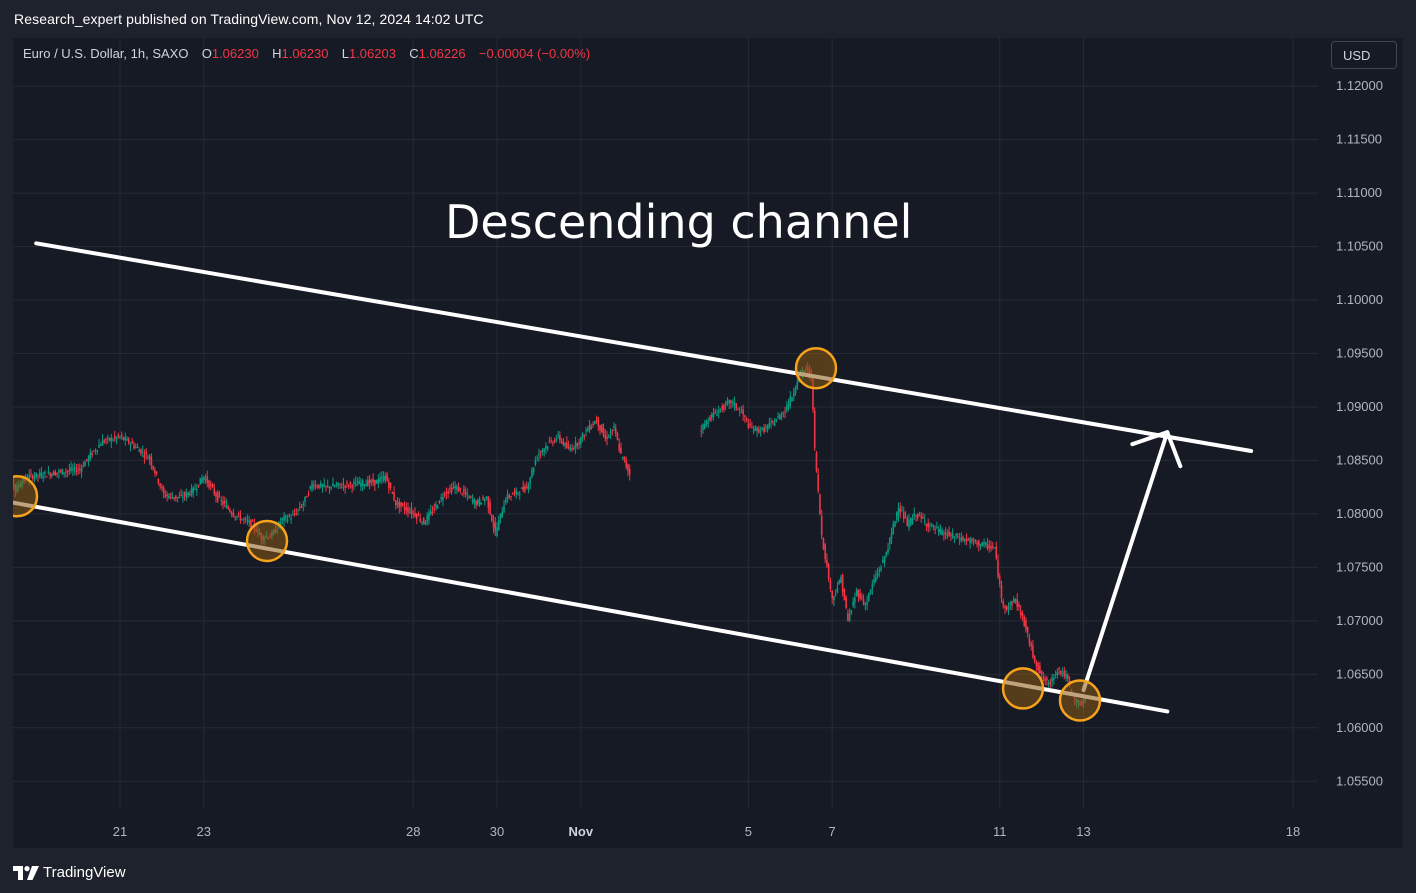  What do you see at coordinates (1156, 449) in the screenshot?
I see `projection-arrow-head` at bounding box center [1156, 449].